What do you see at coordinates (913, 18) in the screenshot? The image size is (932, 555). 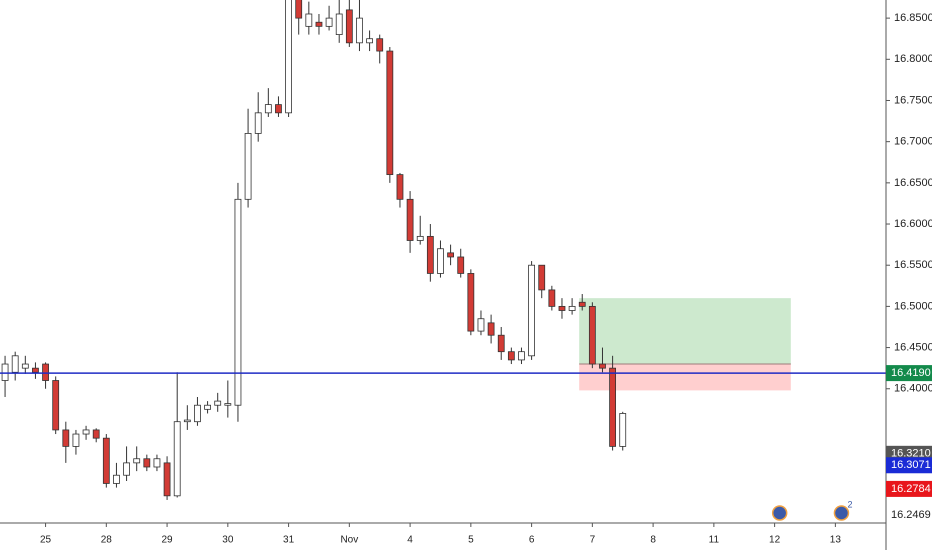 I see `y-tick-label: 16.8500` at bounding box center [913, 18].